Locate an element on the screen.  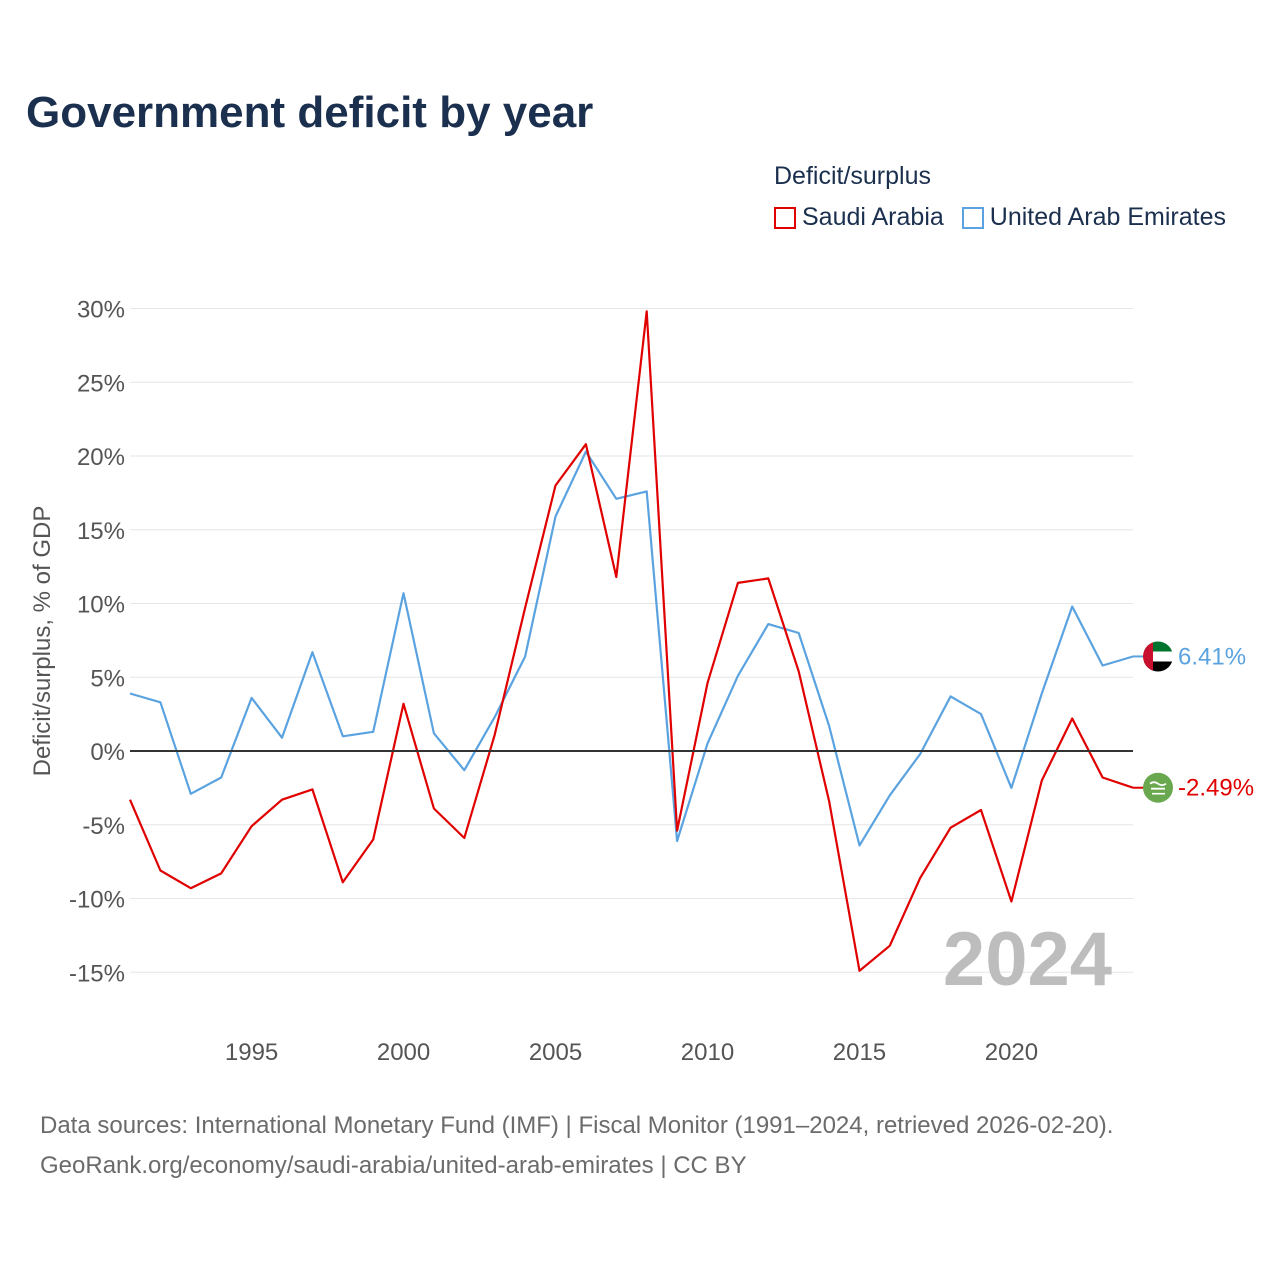
end-markers: 6.41% -2.49% is located at coordinates (1193, 722).